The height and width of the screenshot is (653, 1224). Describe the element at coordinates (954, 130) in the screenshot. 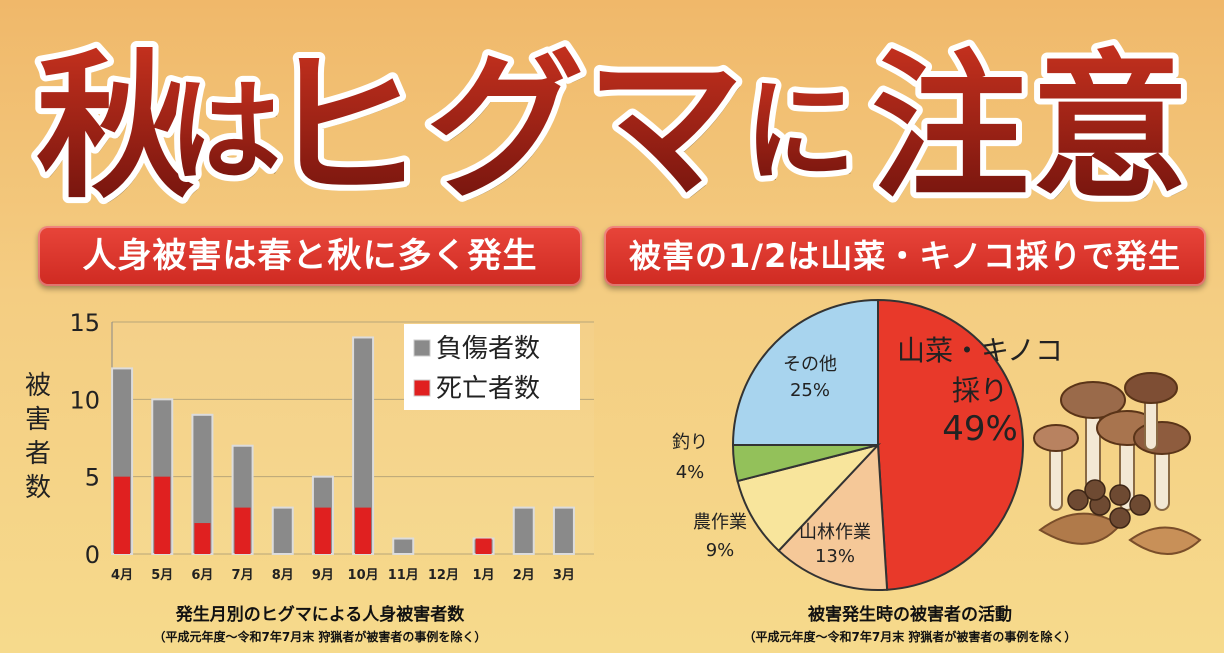

I see `headline-char-shadow: 注` at that location.